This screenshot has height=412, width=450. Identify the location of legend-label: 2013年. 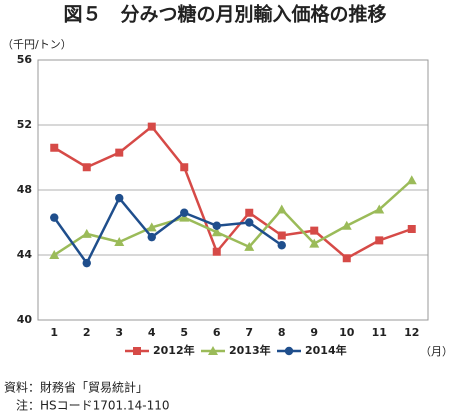
(250, 350).